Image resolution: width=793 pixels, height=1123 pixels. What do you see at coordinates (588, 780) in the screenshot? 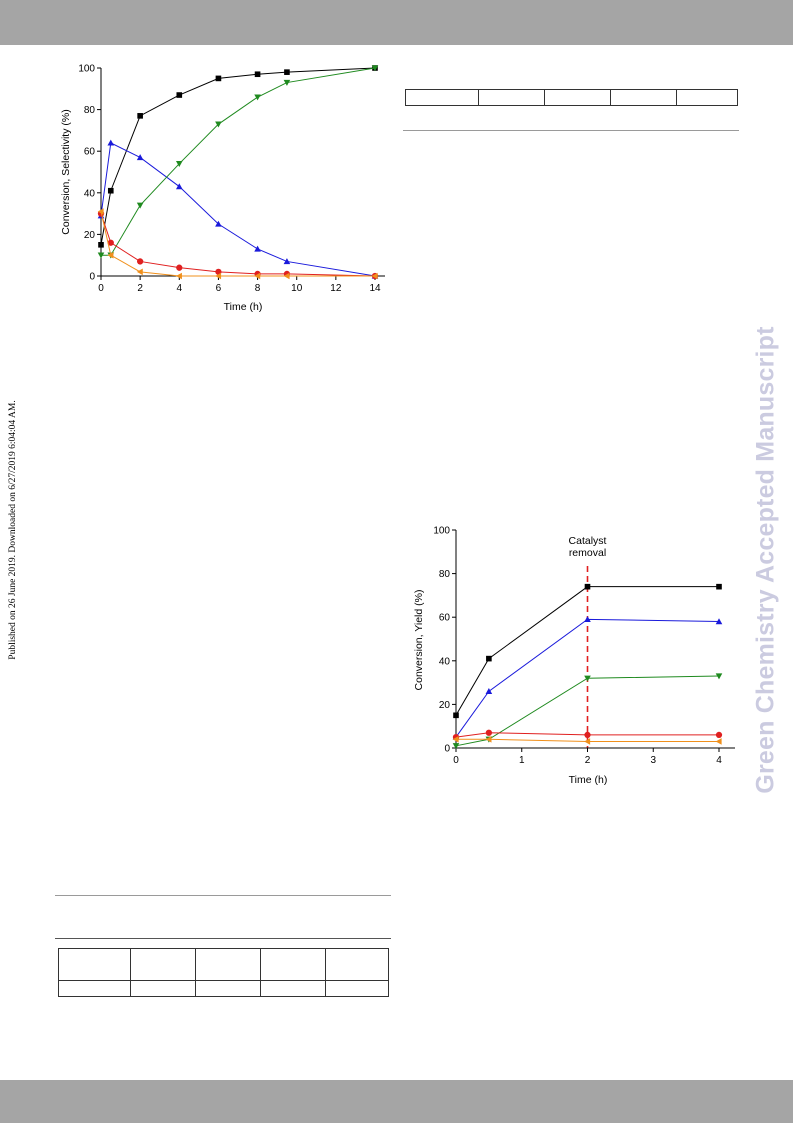
I see `x-axis-label: Time (h)` at bounding box center [588, 780].